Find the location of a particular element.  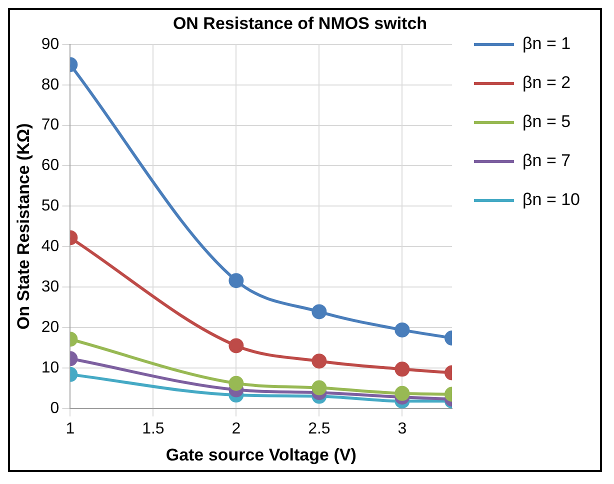

legend-label: βn = 7 is located at coordinates (546, 160).